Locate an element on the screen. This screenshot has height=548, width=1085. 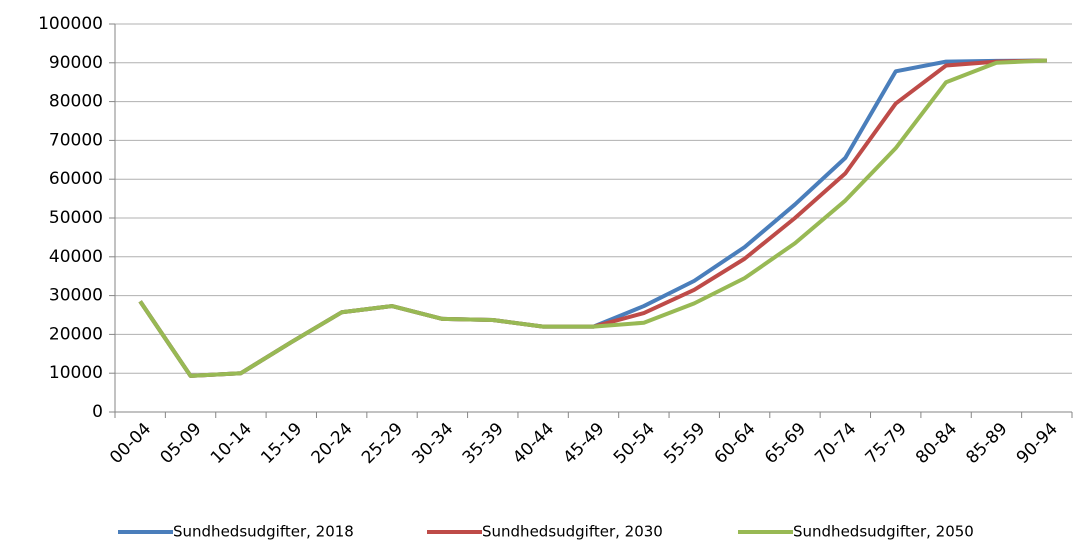
y-tick-label: 60000 is located at coordinates (76, 179).